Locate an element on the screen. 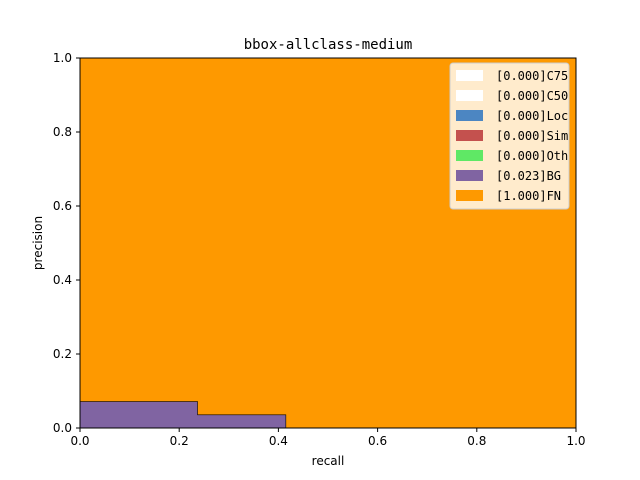 This screenshot has width=640, height=480. y-tick-label: 0.2 is located at coordinates (62, 354).